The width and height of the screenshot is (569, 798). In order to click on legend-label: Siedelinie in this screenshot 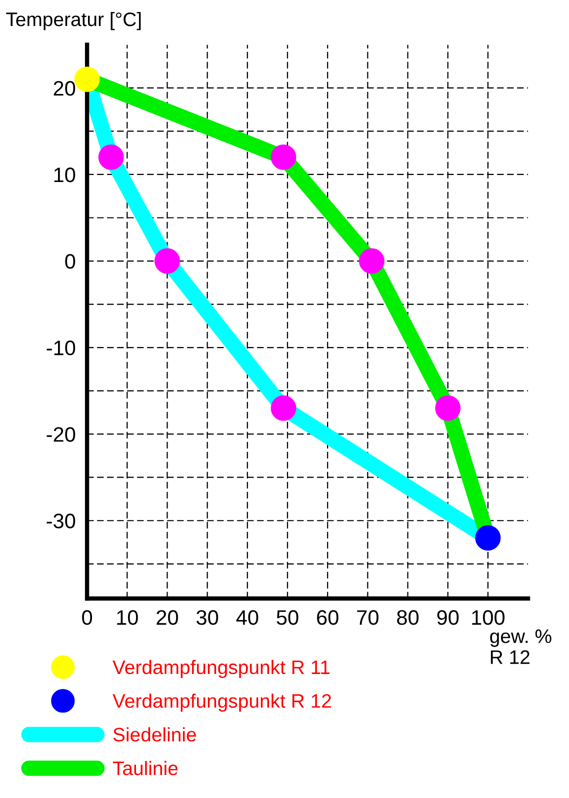, I will do `click(154, 734)`.